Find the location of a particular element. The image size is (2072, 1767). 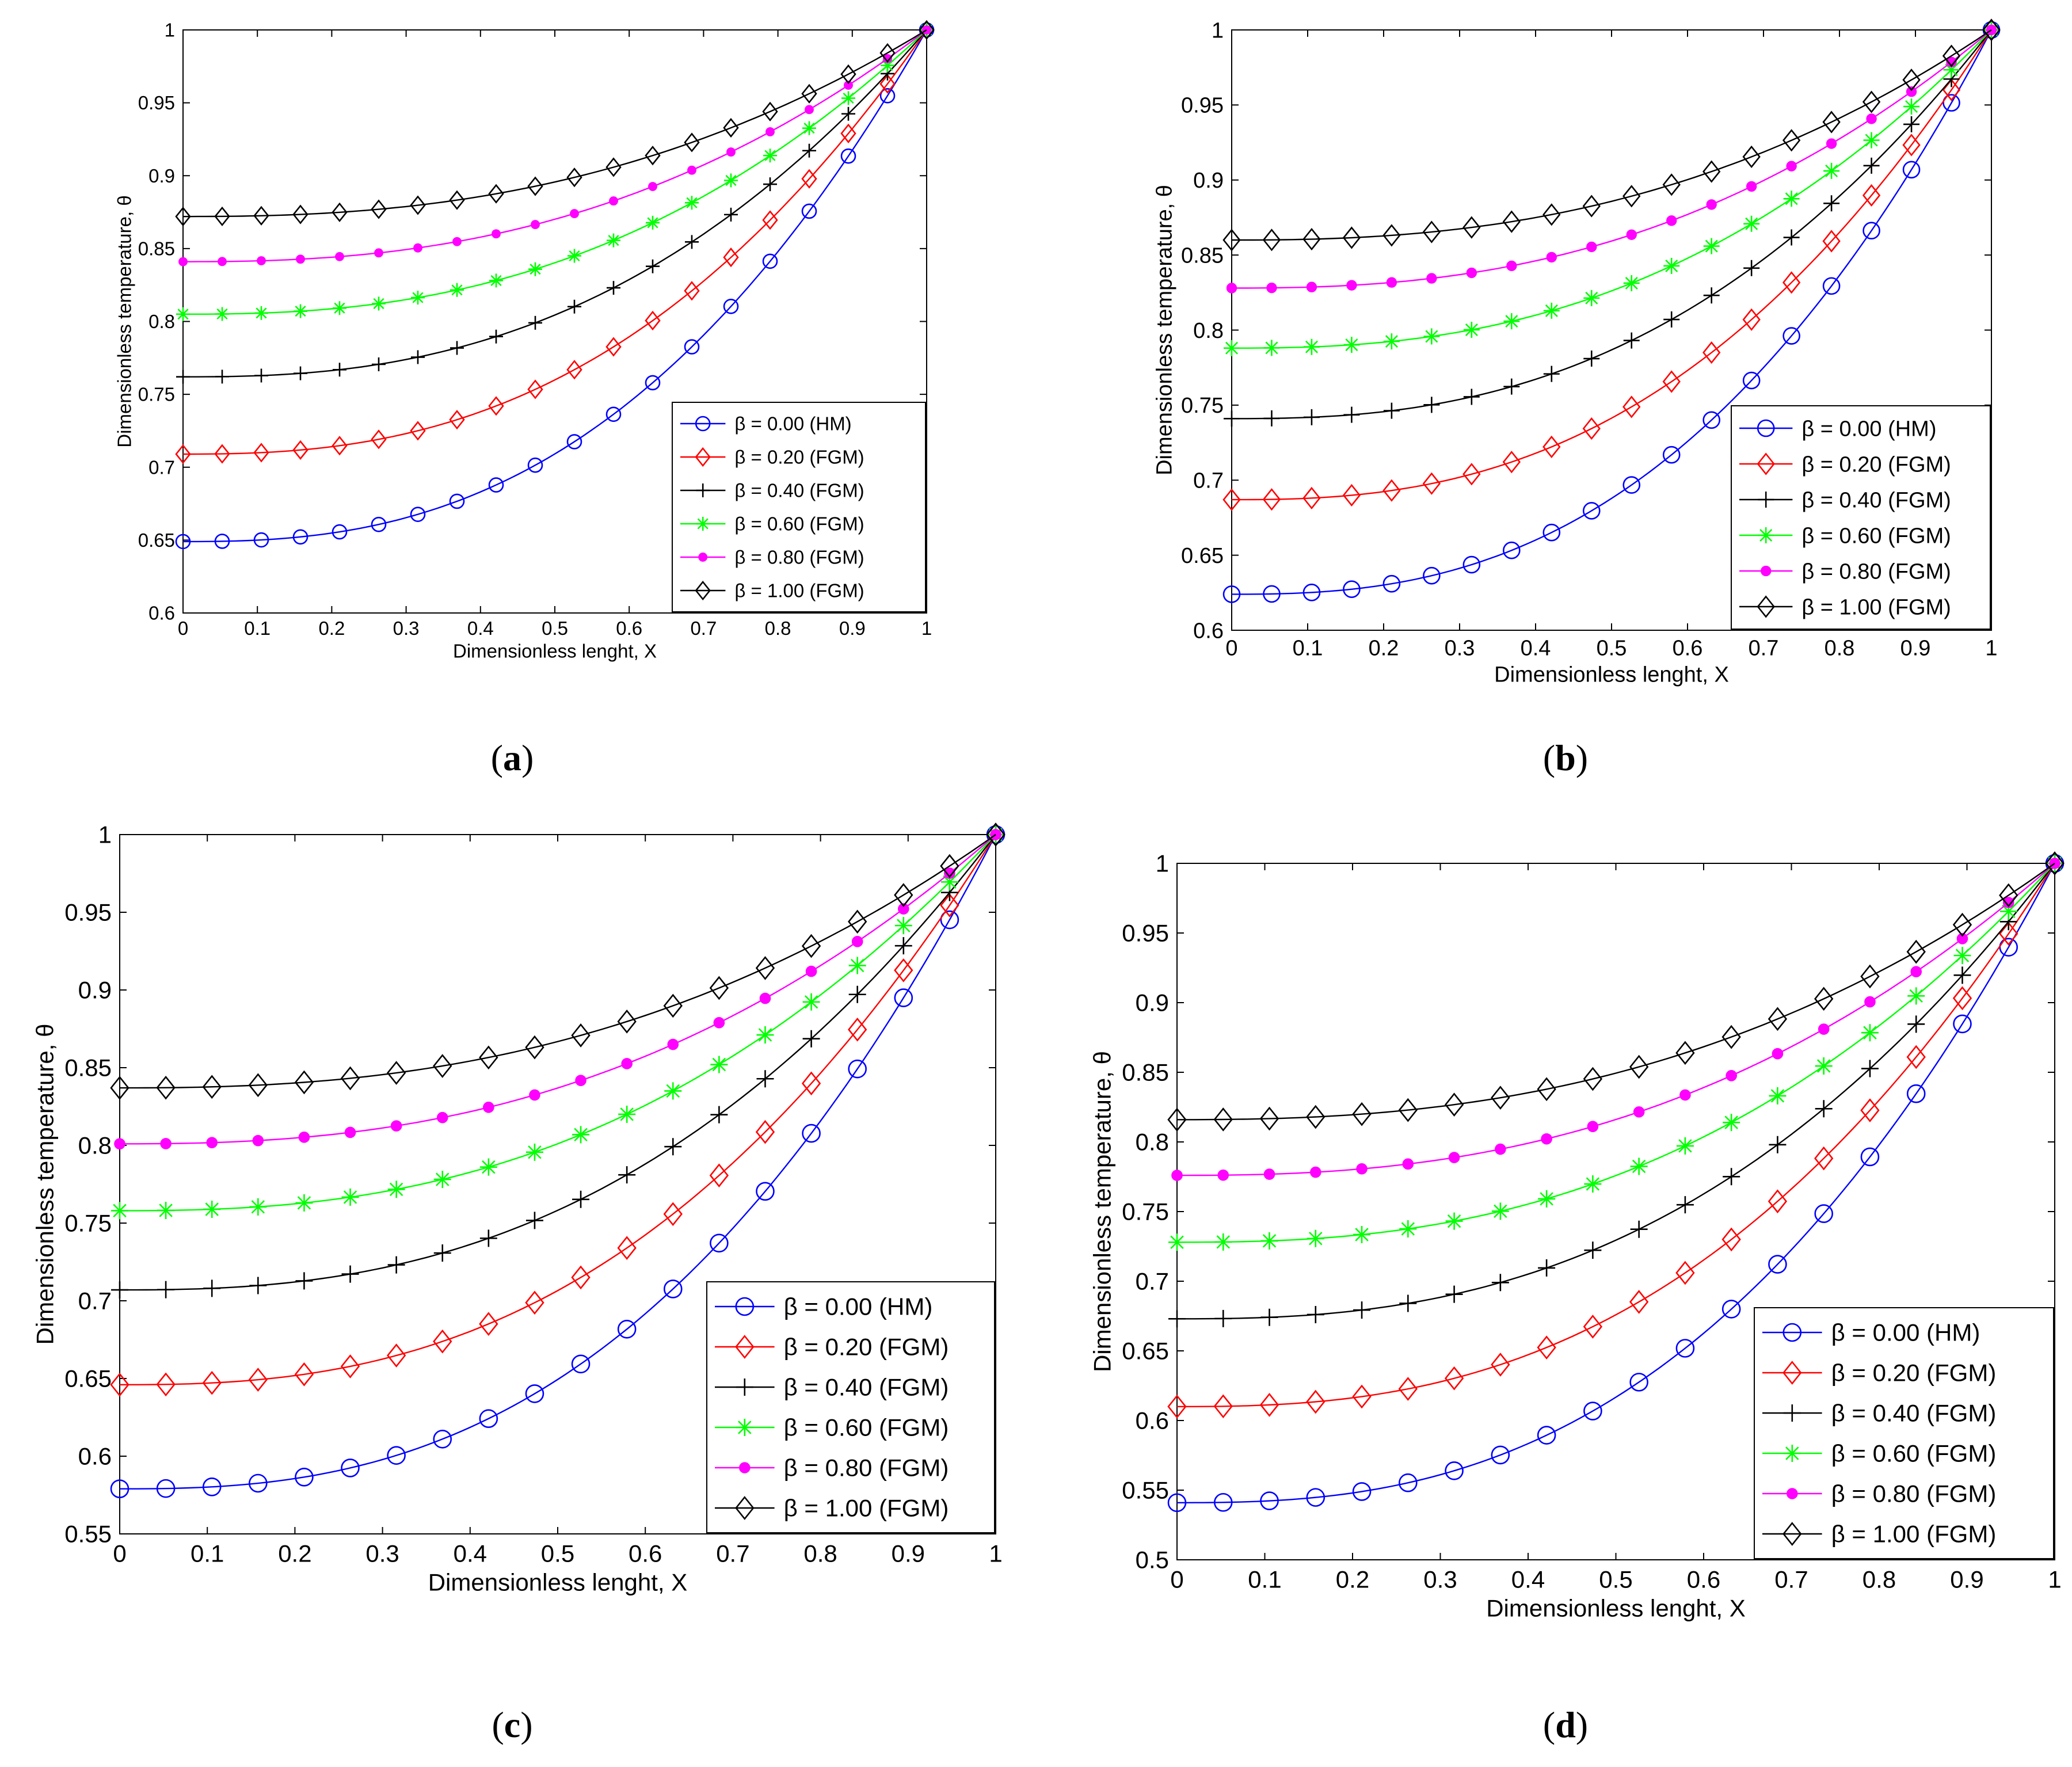

y-tick-label: 0.85 is located at coordinates (1202, 255).